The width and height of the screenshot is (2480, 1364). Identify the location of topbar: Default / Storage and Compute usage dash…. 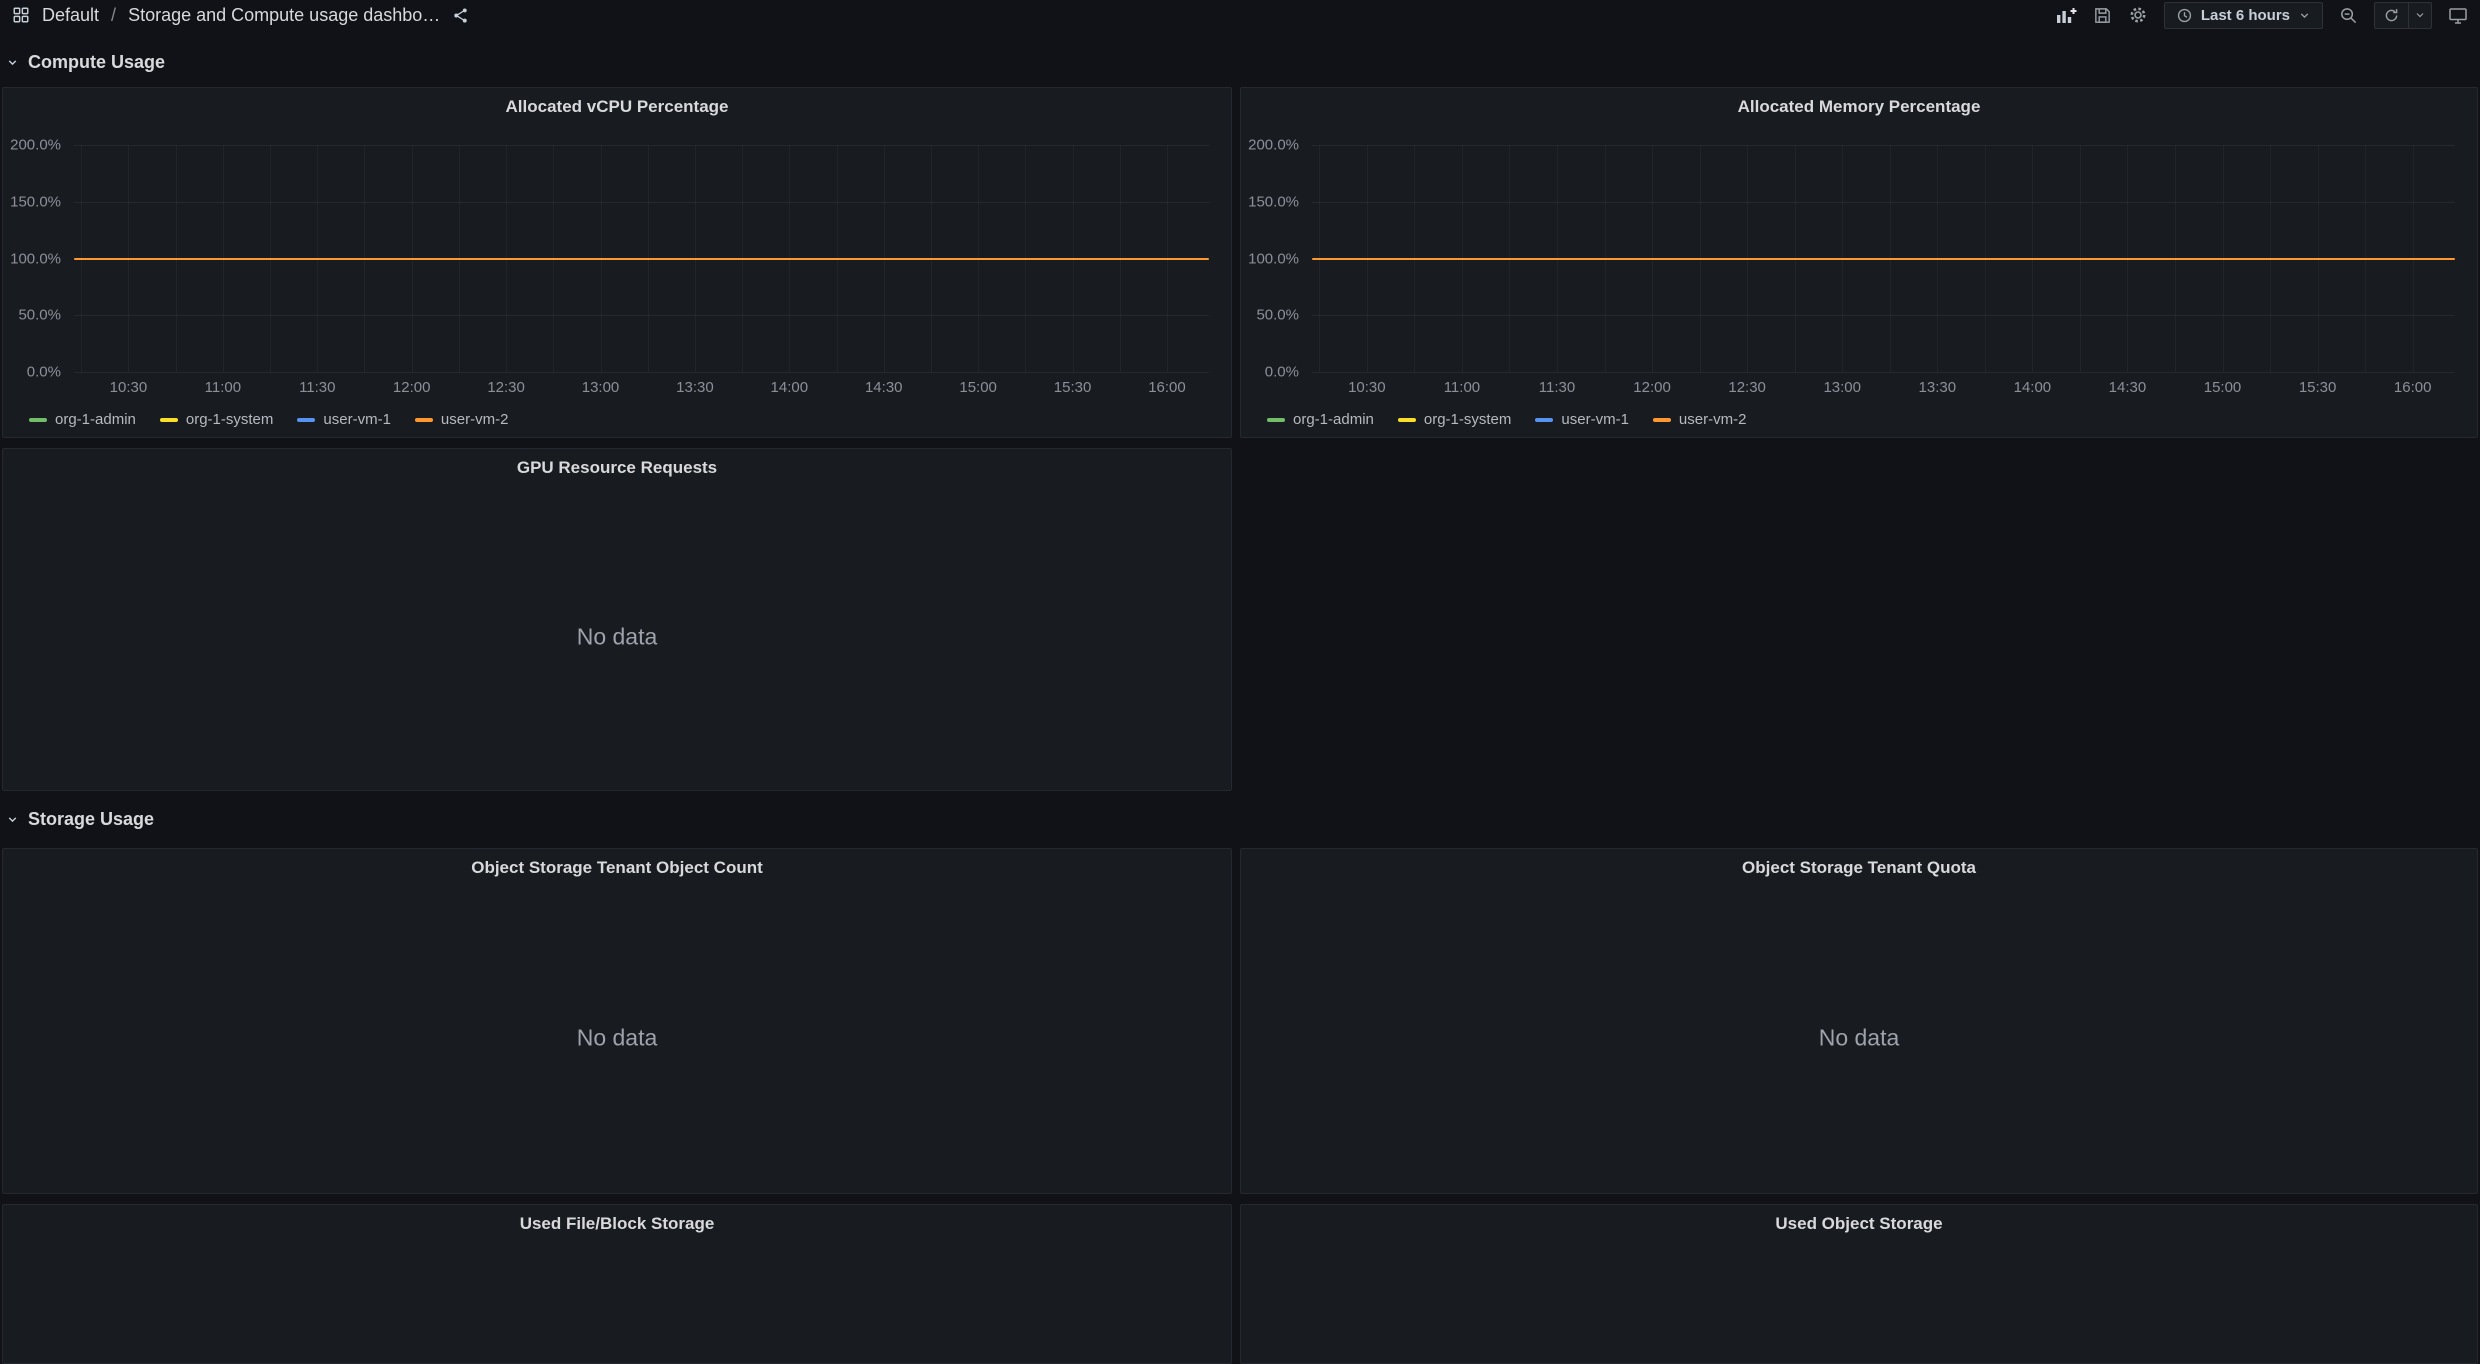
(1240, 15).